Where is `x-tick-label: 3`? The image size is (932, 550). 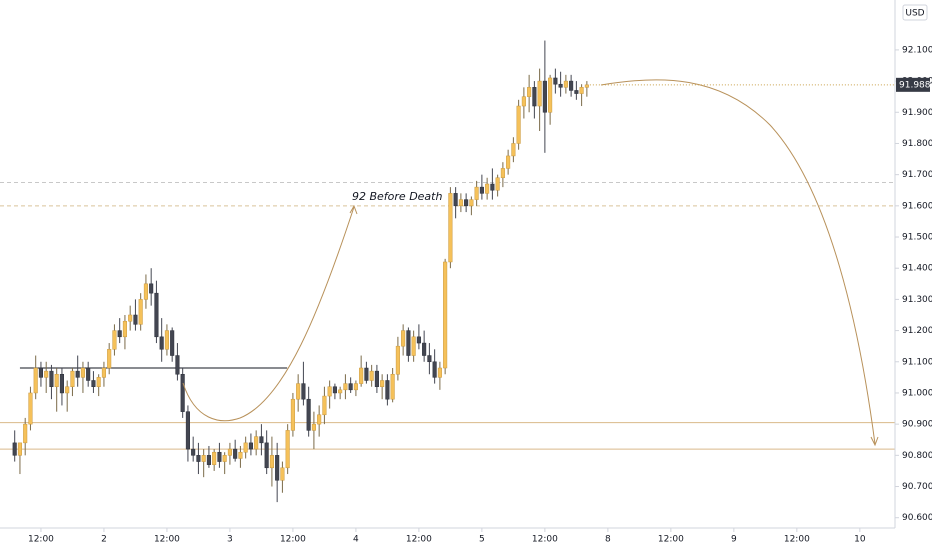
x-tick-label: 3 is located at coordinates (230, 540).